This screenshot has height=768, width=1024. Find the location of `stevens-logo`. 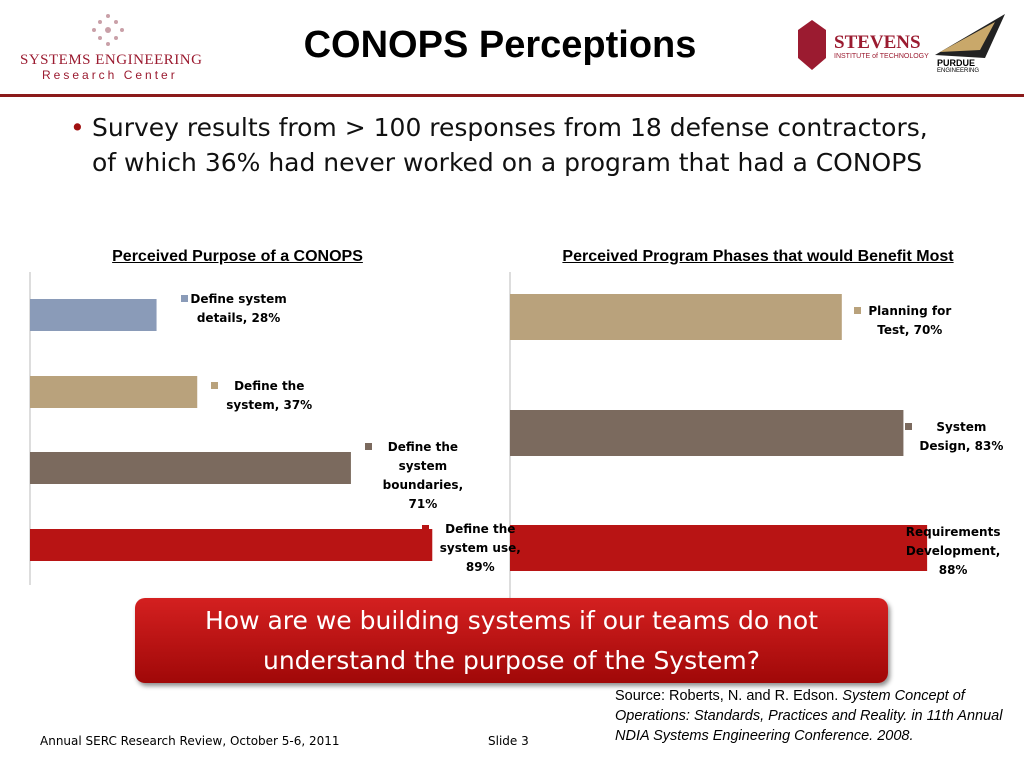

stevens-logo is located at coordinates (812, 45).